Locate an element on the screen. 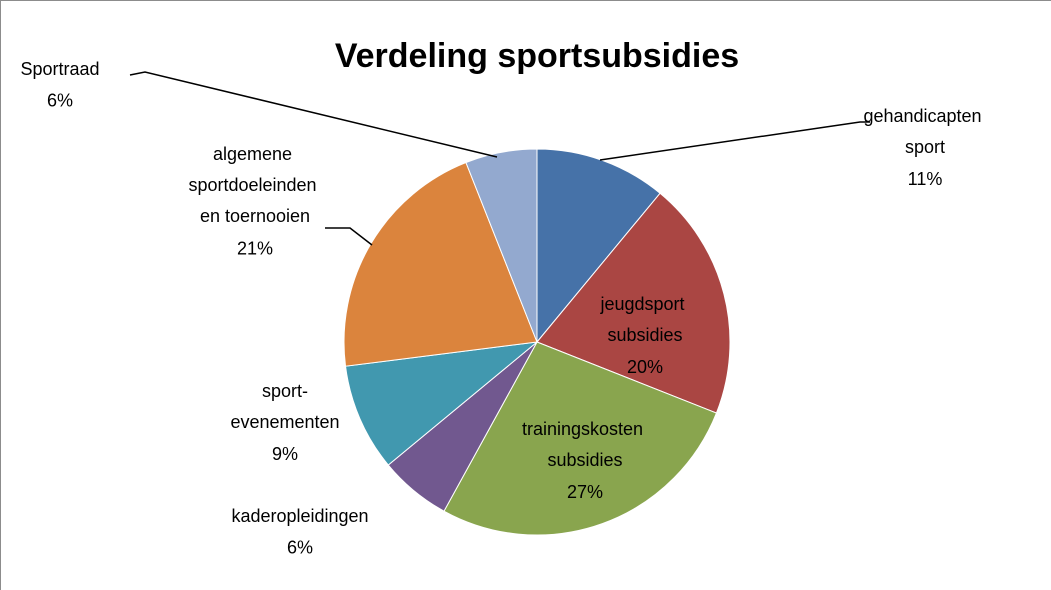  slice-label: Sportraad is located at coordinates (59, 69).